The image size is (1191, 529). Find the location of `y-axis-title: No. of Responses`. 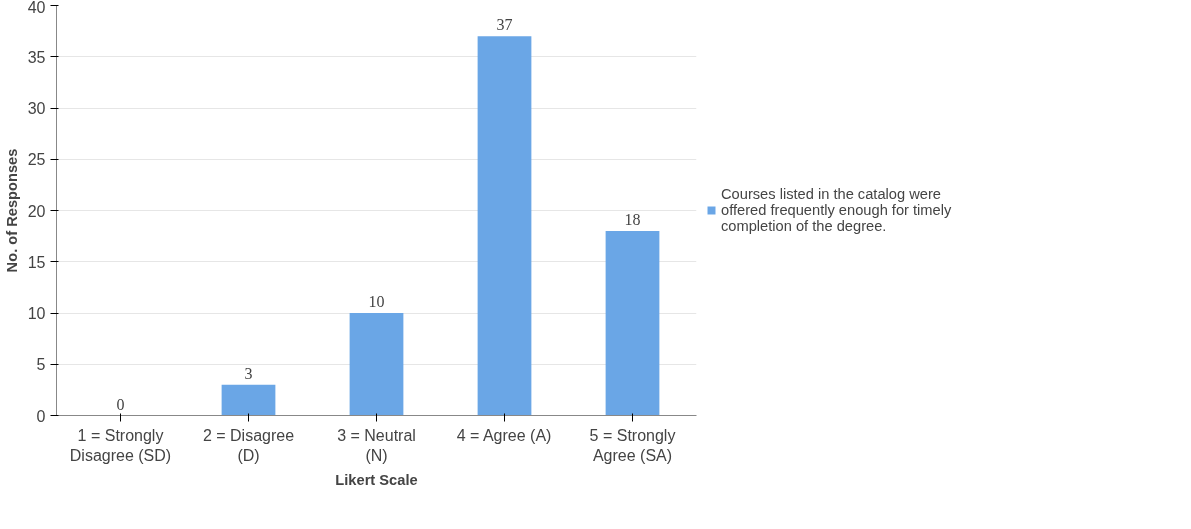

y-axis-title: No. of Responses is located at coordinates (11, 210).